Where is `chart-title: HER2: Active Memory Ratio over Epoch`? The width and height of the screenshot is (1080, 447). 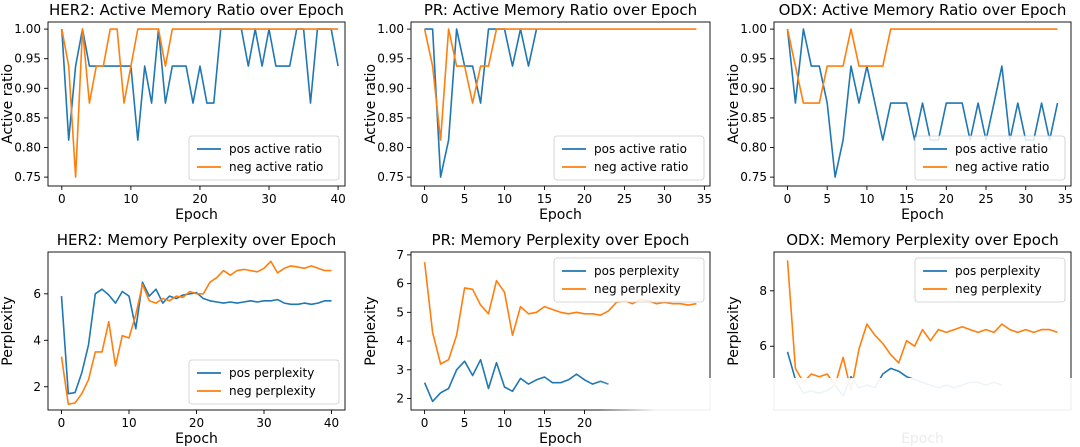
chart-title: HER2: Active Memory Ratio over Epoch is located at coordinates (196, 10).